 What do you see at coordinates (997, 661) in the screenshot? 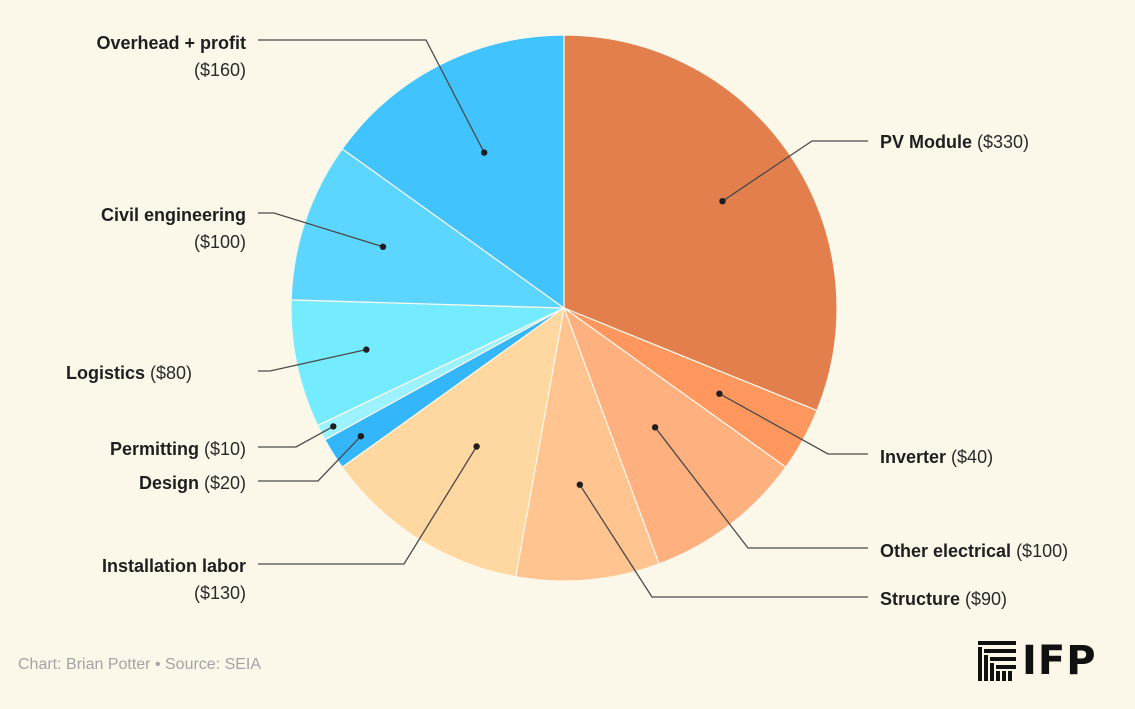
I see `ifp-logo-icon` at bounding box center [997, 661].